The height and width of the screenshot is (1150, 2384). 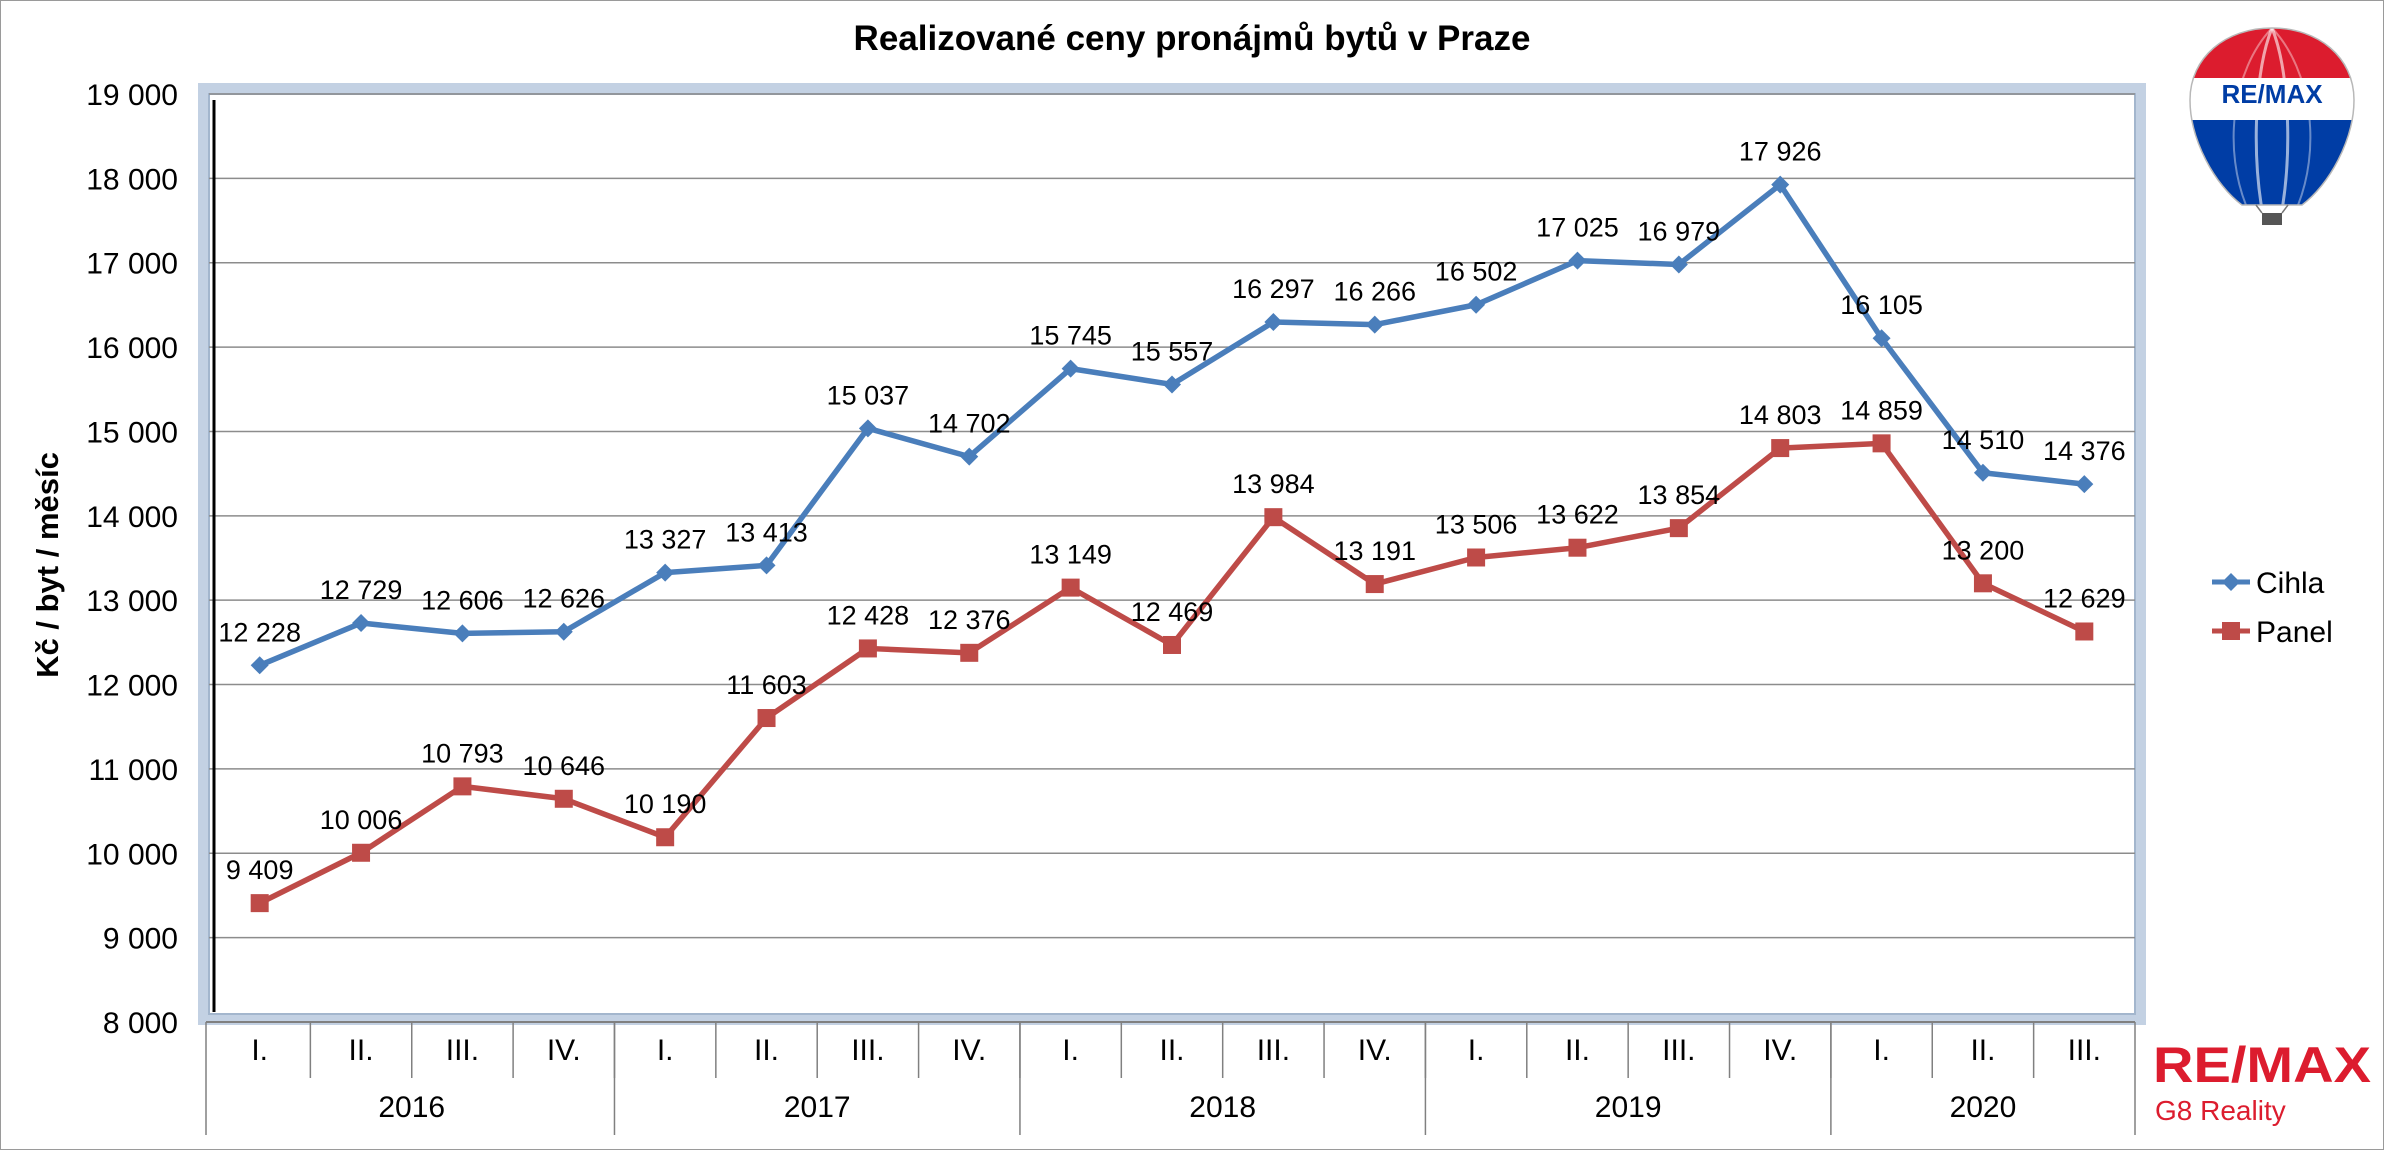 I want to click on data-label-cihla: 16 105, so click(x=1881, y=305).